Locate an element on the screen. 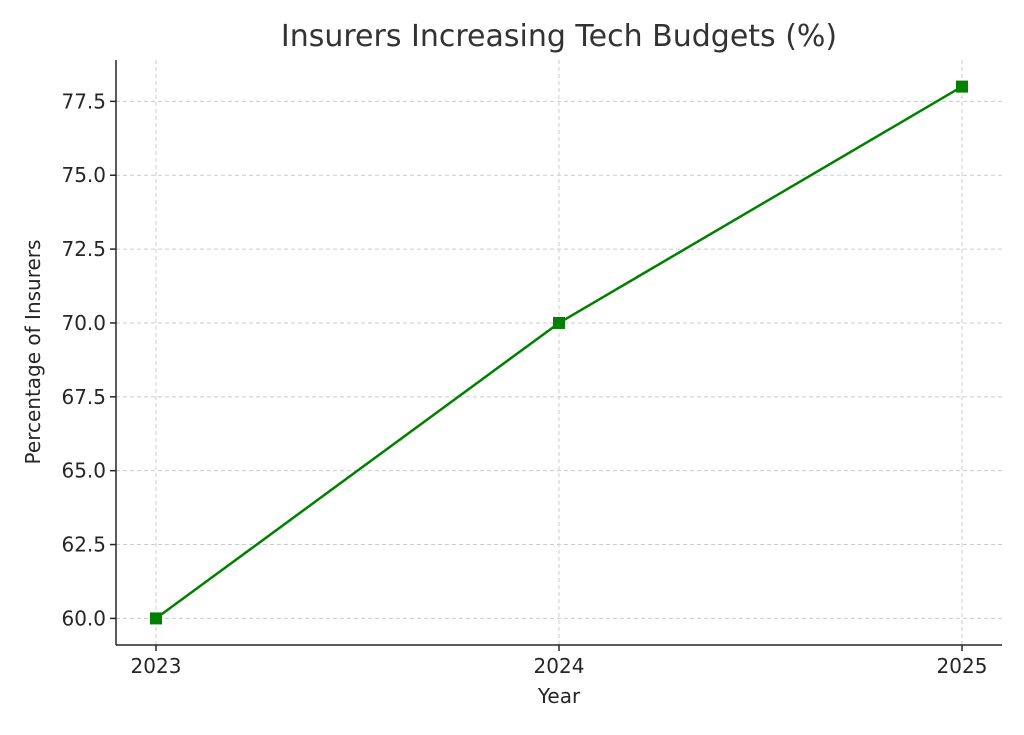 This screenshot has height=735, width=1024. y-tick-label: 72.5 is located at coordinates (83, 249).